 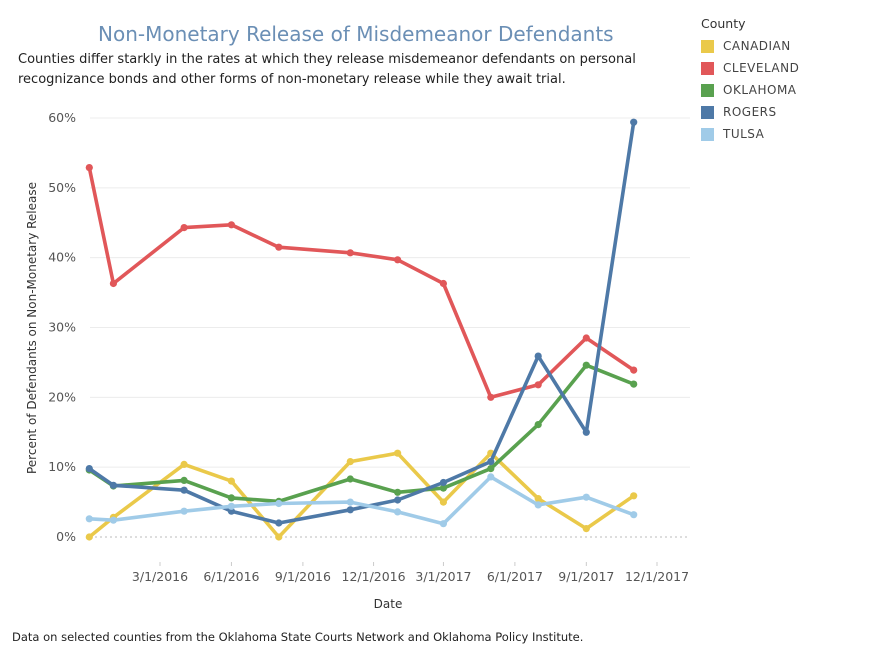 What do you see at coordinates (760, 90) in the screenshot?
I see `legend-label: OKLAHOMA` at bounding box center [760, 90].